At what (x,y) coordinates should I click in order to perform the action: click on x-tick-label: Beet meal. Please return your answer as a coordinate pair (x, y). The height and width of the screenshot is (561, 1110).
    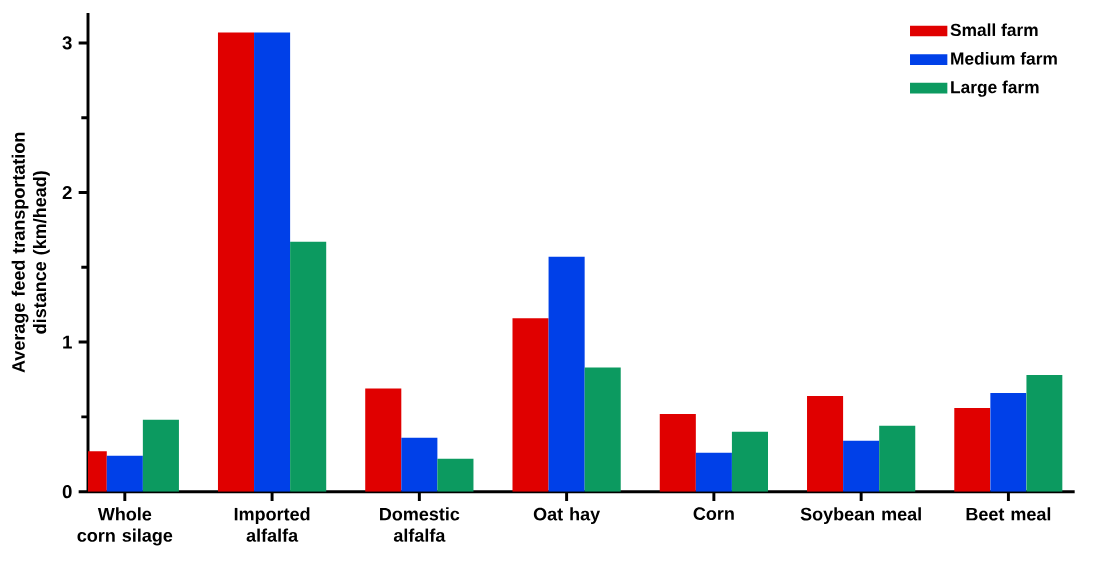
    Looking at the image, I should click on (1008, 514).